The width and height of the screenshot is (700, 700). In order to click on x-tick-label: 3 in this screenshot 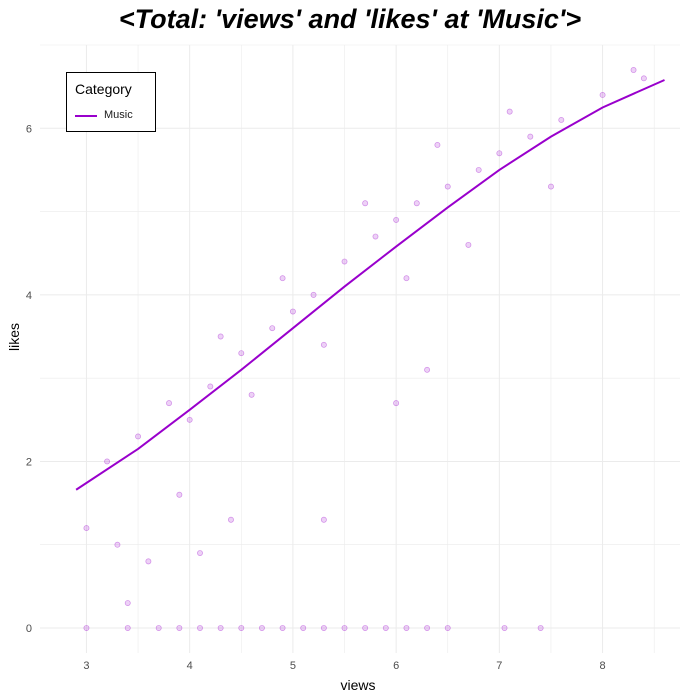, I will do `click(86, 666)`.